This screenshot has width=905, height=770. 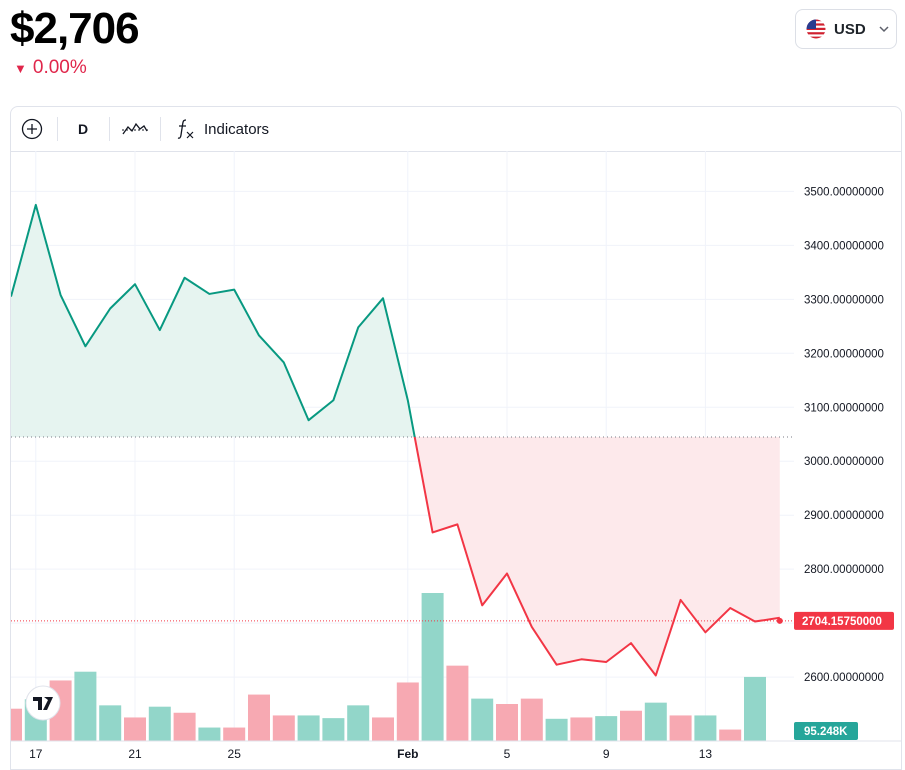 I want to click on interval-button: D, so click(x=83, y=129).